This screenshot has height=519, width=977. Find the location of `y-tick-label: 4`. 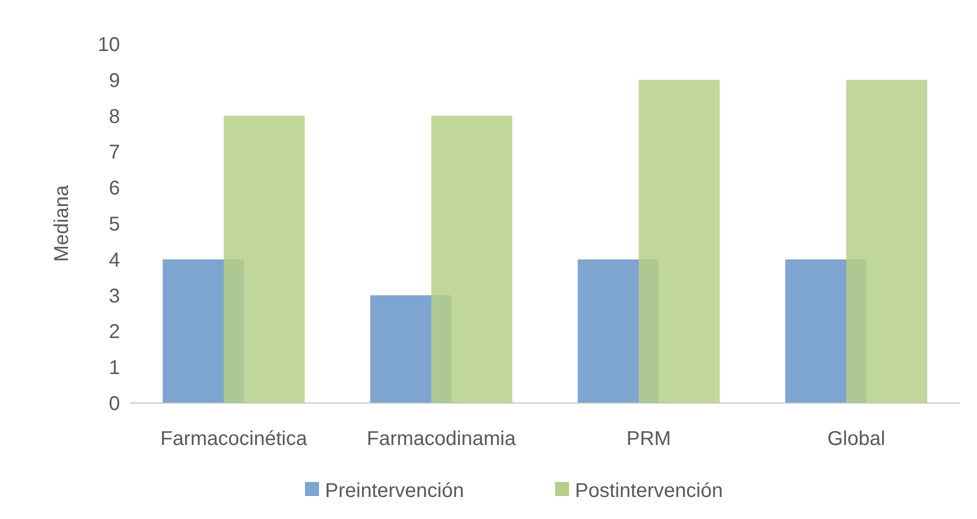

y-tick-label: 4 is located at coordinates (114, 260).